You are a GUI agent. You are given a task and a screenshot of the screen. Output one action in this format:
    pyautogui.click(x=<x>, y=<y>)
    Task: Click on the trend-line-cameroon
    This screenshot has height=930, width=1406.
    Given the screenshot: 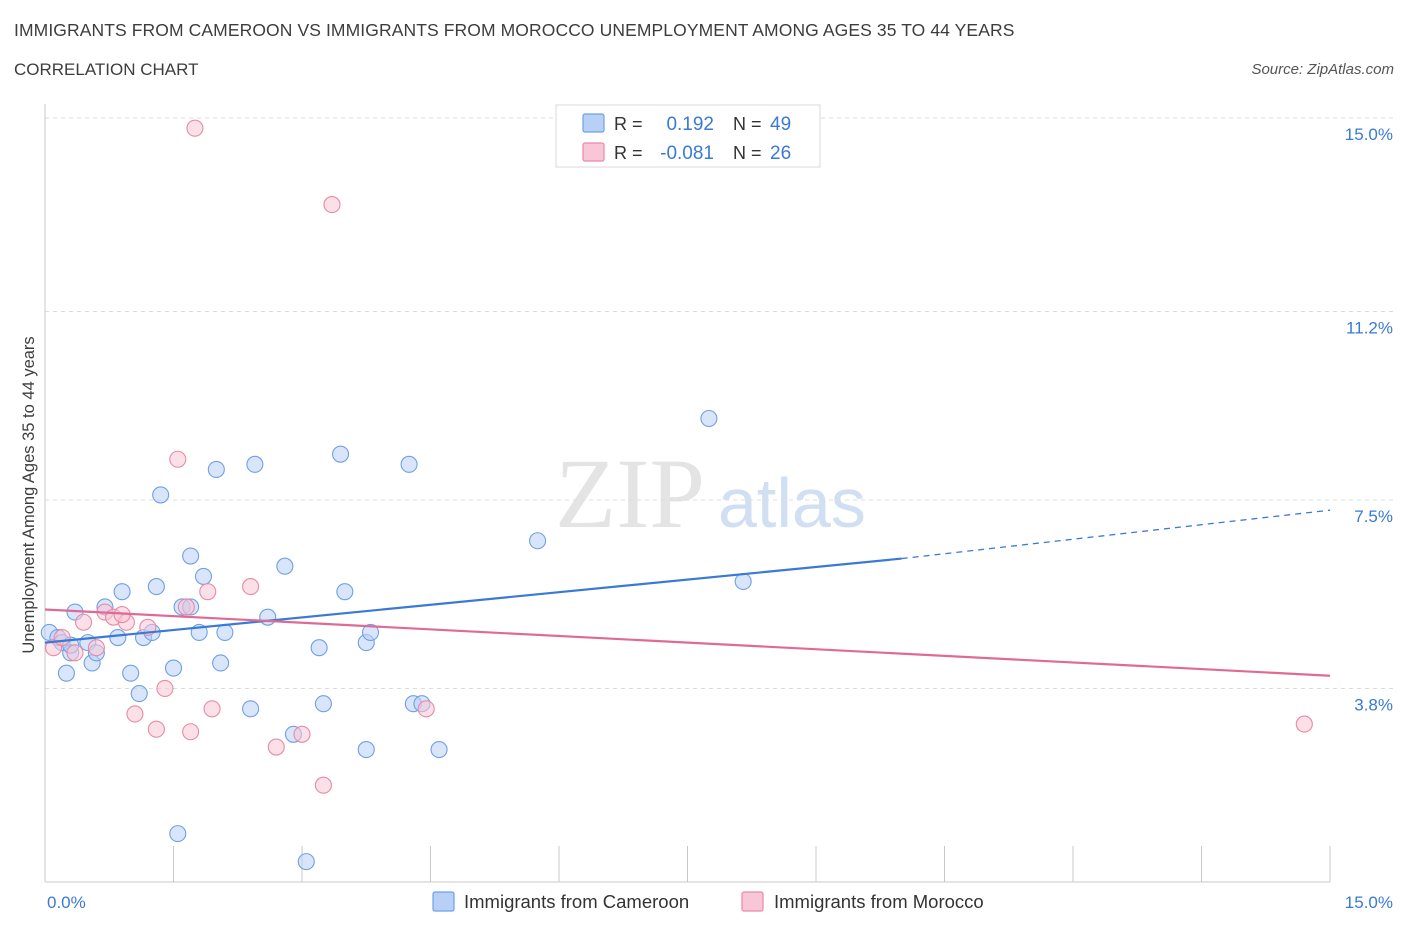 What is the action you would take?
    pyautogui.click(x=473, y=600)
    